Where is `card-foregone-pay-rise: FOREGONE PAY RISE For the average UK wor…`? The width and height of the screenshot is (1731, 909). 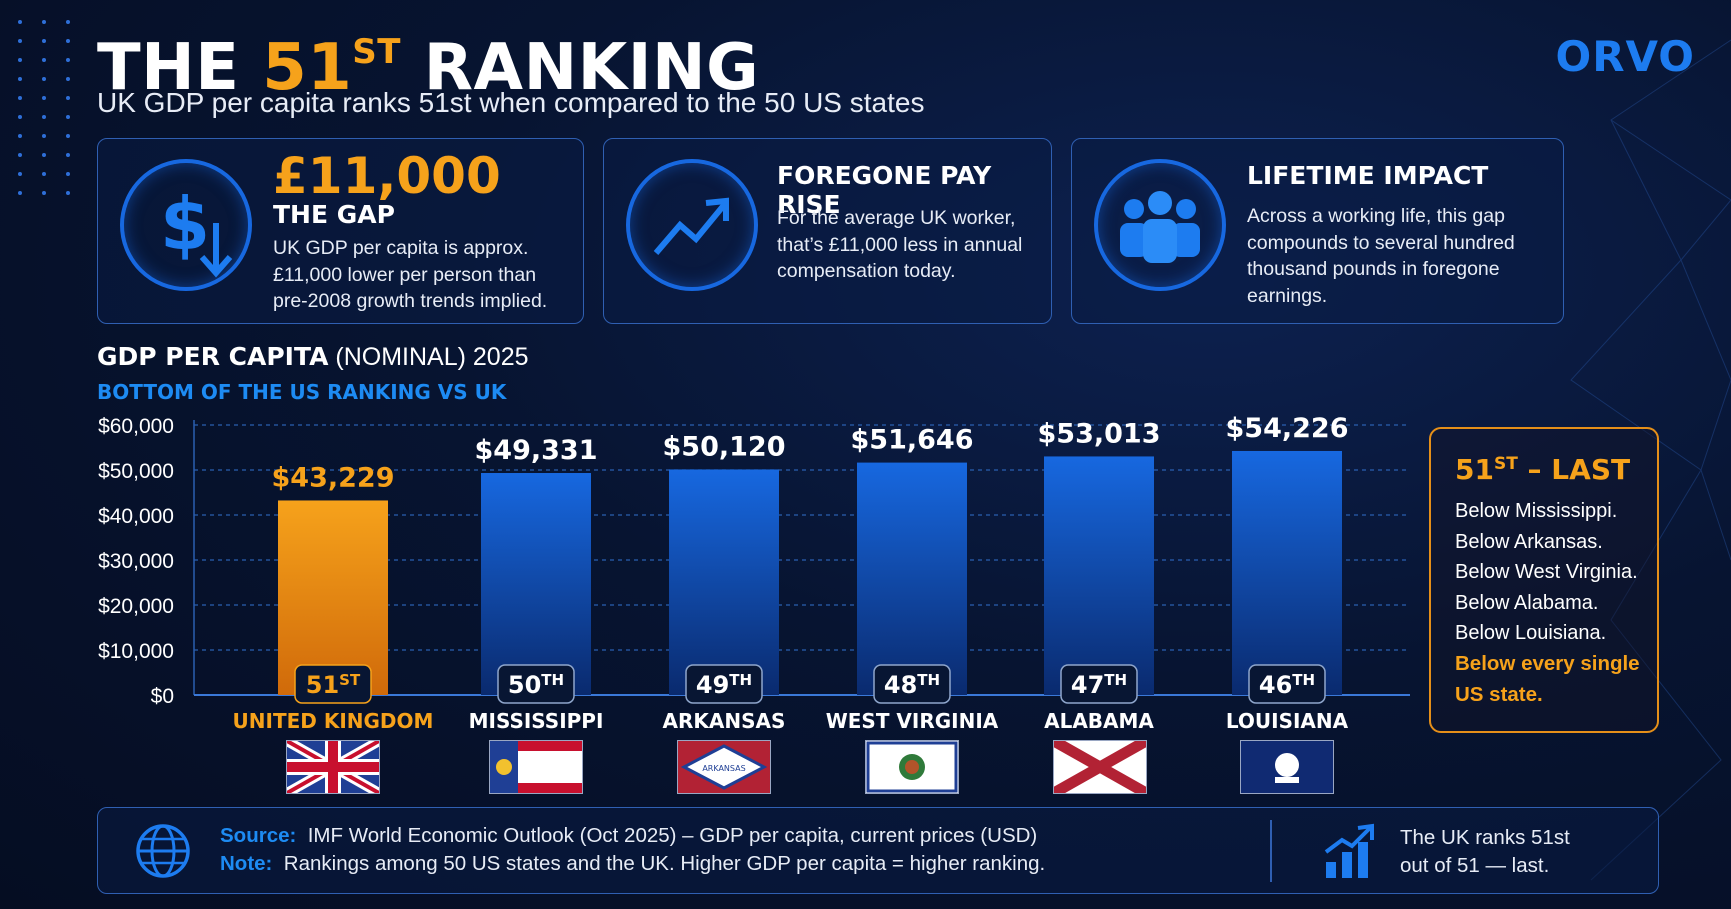
card-foregone-pay-rise: FOREGONE PAY RISE For the average UK wor… is located at coordinates (827, 231).